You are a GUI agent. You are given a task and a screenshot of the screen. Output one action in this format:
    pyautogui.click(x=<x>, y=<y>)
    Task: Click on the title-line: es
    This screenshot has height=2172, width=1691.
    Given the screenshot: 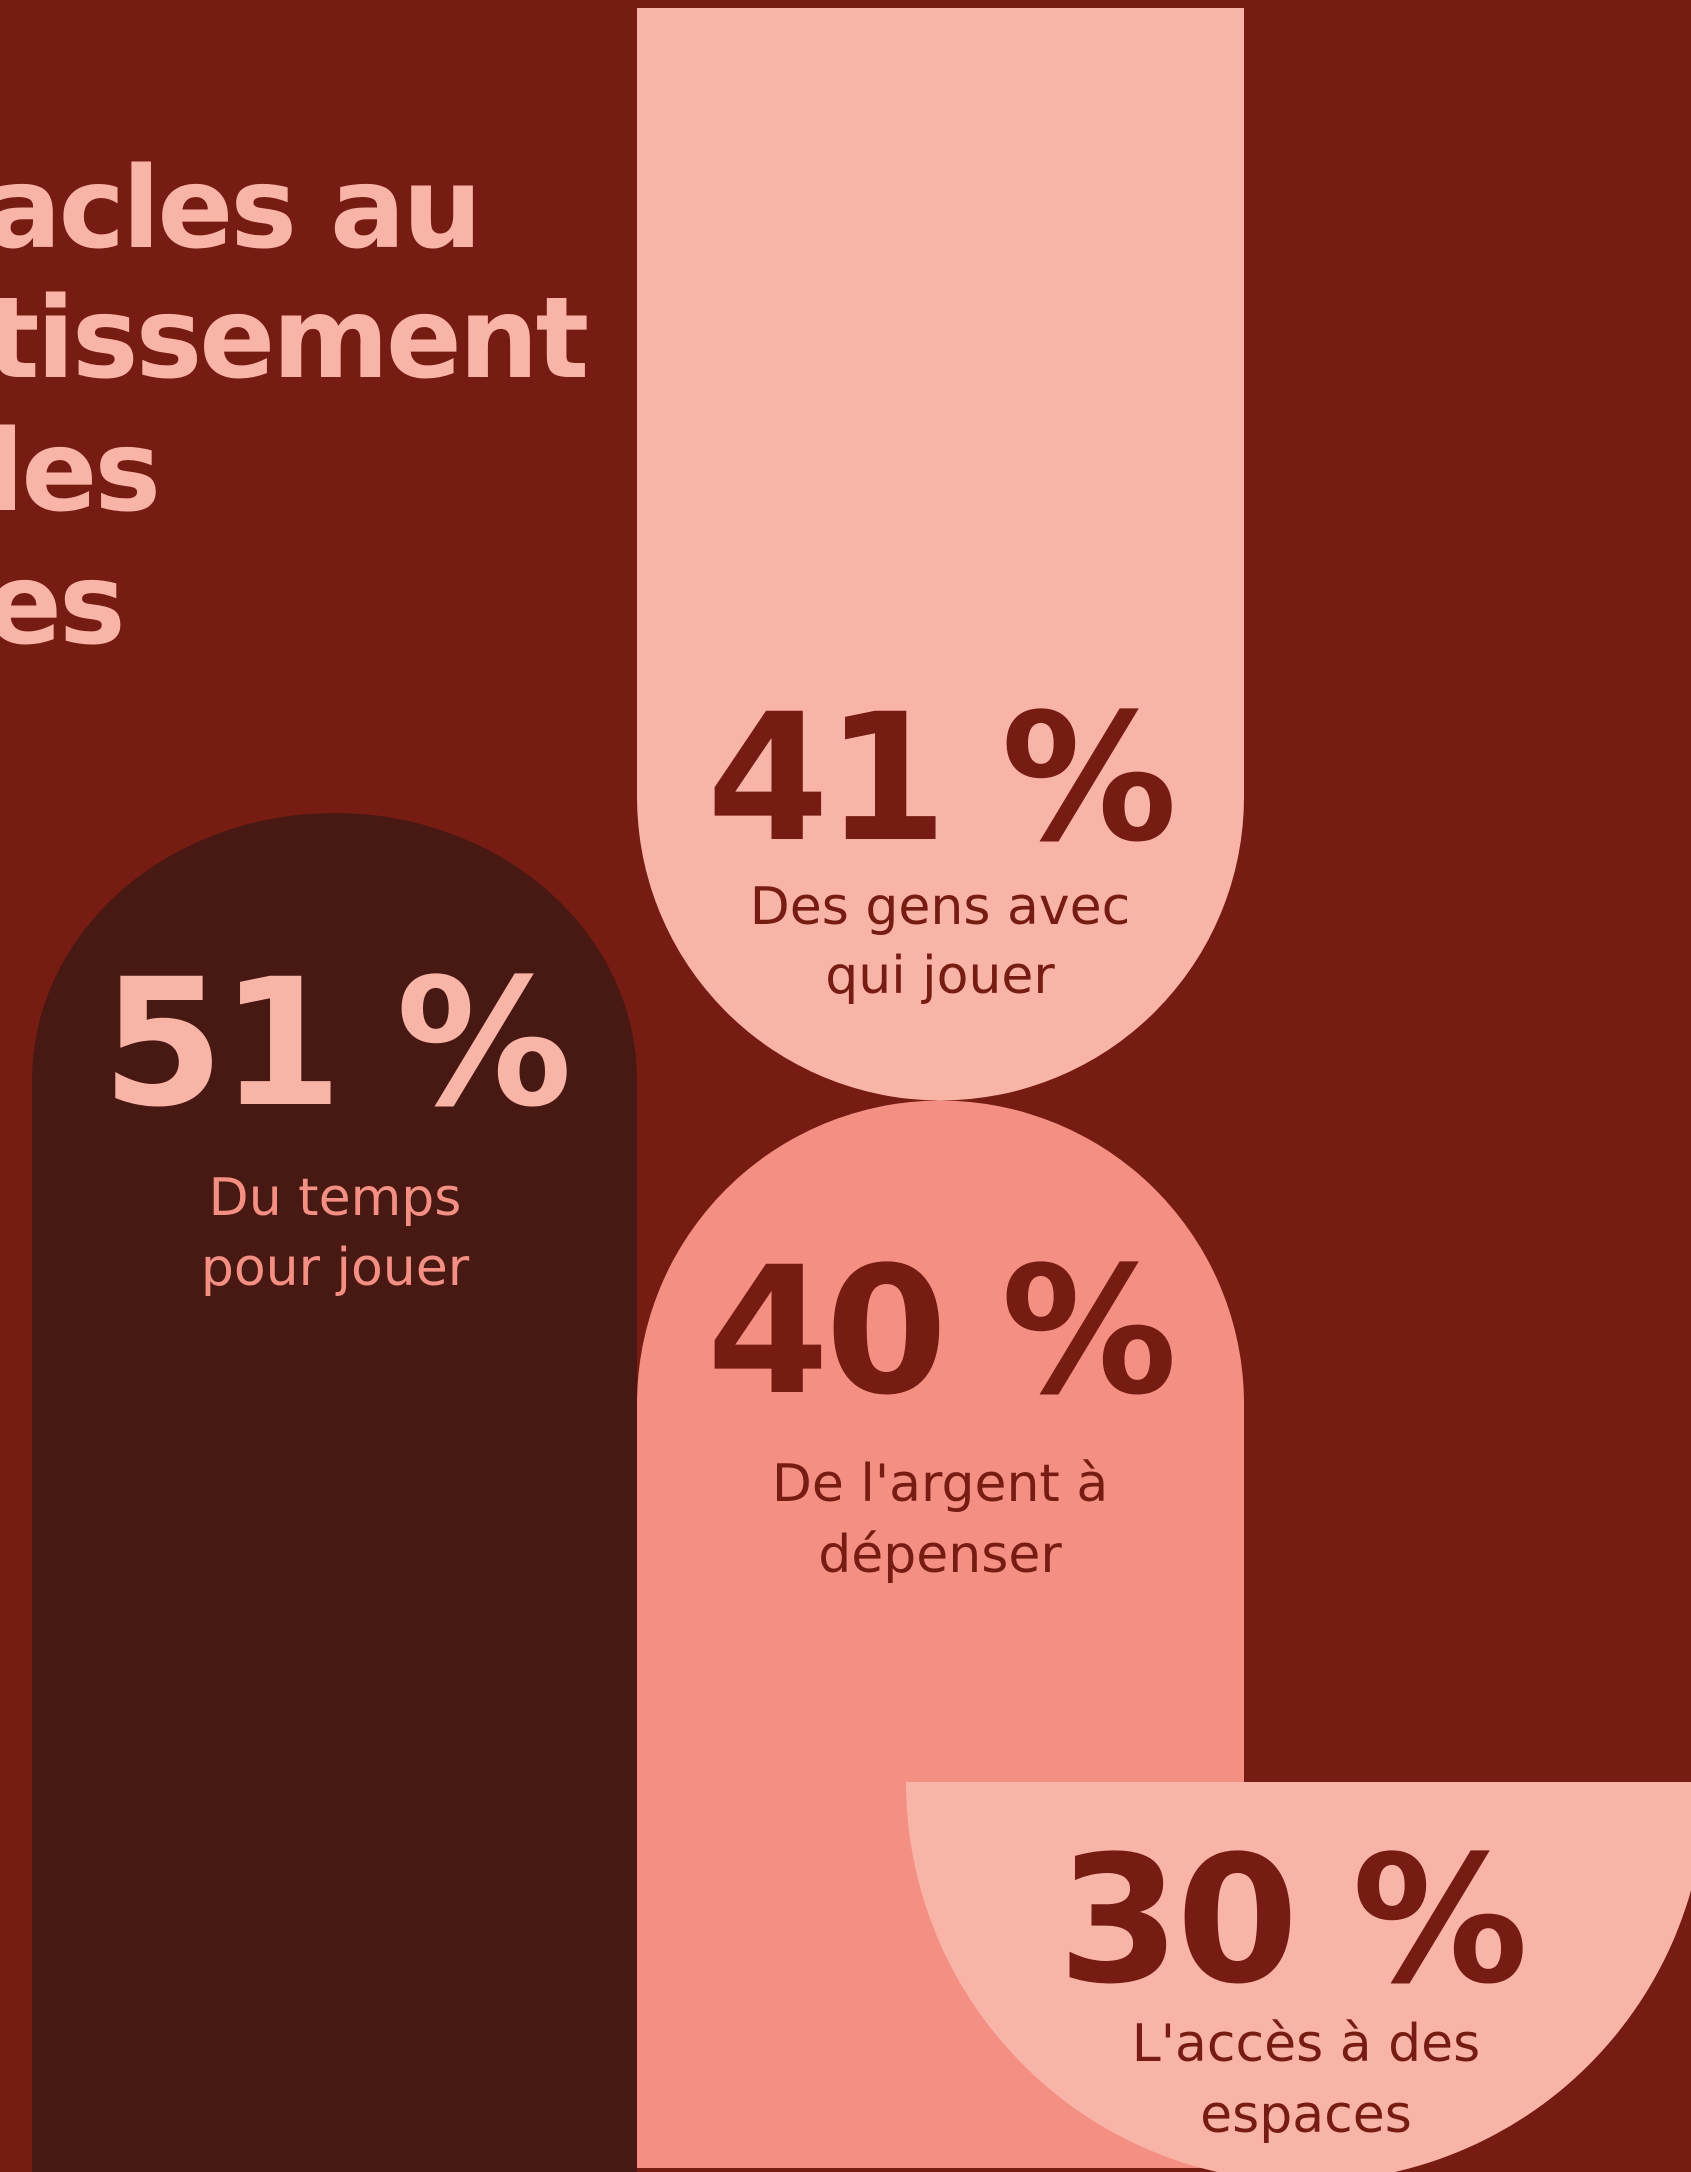 What is the action you would take?
    pyautogui.click(x=61, y=605)
    